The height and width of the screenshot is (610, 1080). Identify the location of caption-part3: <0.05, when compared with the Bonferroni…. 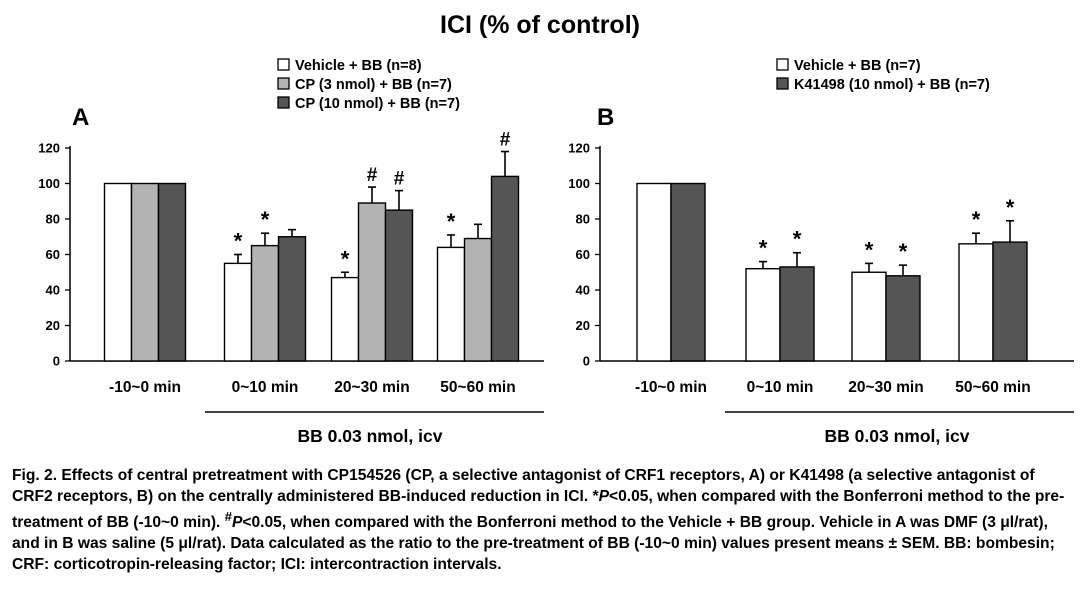
(533, 543).